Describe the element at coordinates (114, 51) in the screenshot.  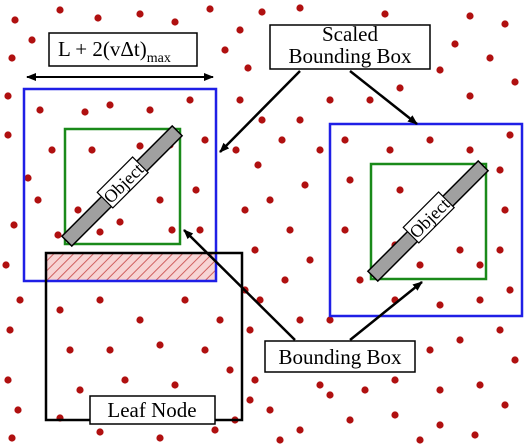
I see `dimension-label: L + 2(vΔt)max` at that location.